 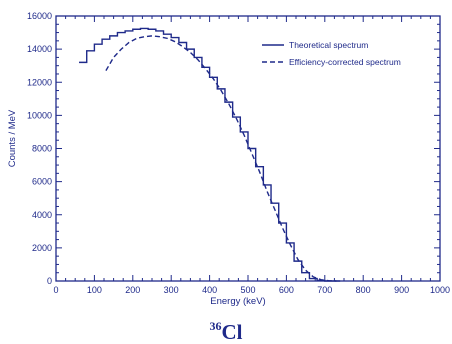 I want to click on x-tick-label: 800, so click(x=363, y=290).